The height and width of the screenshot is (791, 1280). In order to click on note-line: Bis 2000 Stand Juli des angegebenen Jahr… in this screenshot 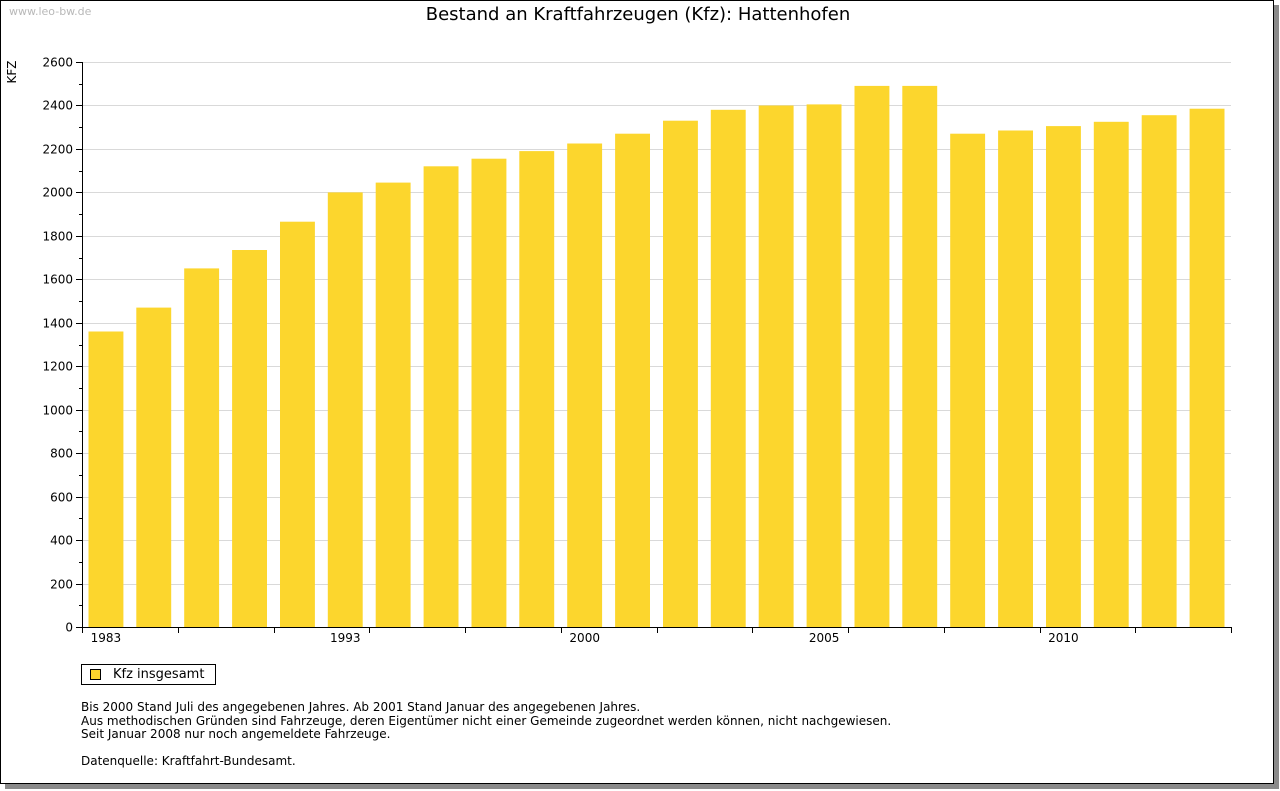, I will do `click(361, 707)`.